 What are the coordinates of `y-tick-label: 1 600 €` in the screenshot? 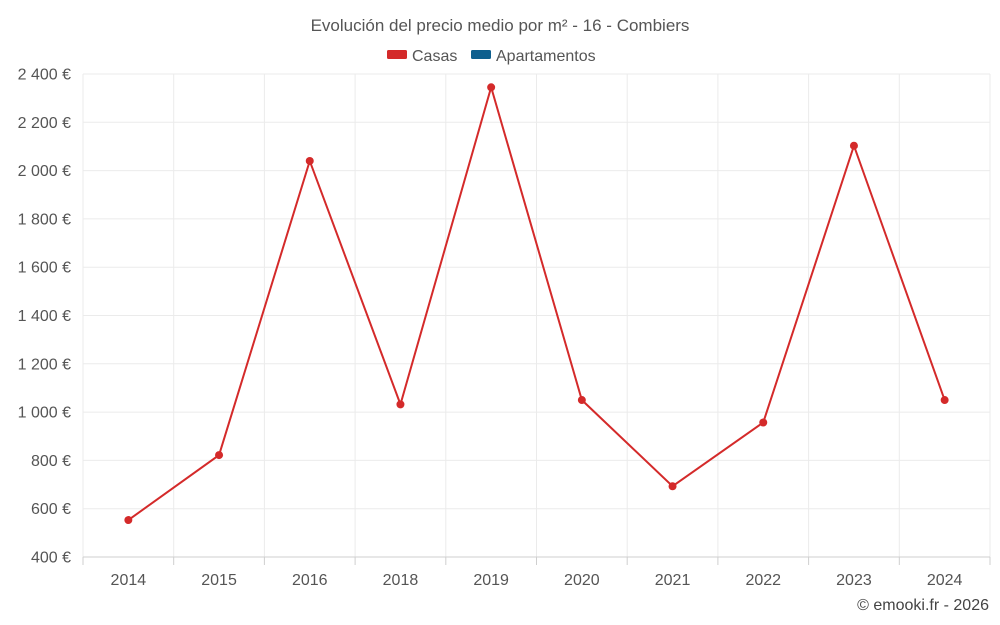 It's located at (44, 268).